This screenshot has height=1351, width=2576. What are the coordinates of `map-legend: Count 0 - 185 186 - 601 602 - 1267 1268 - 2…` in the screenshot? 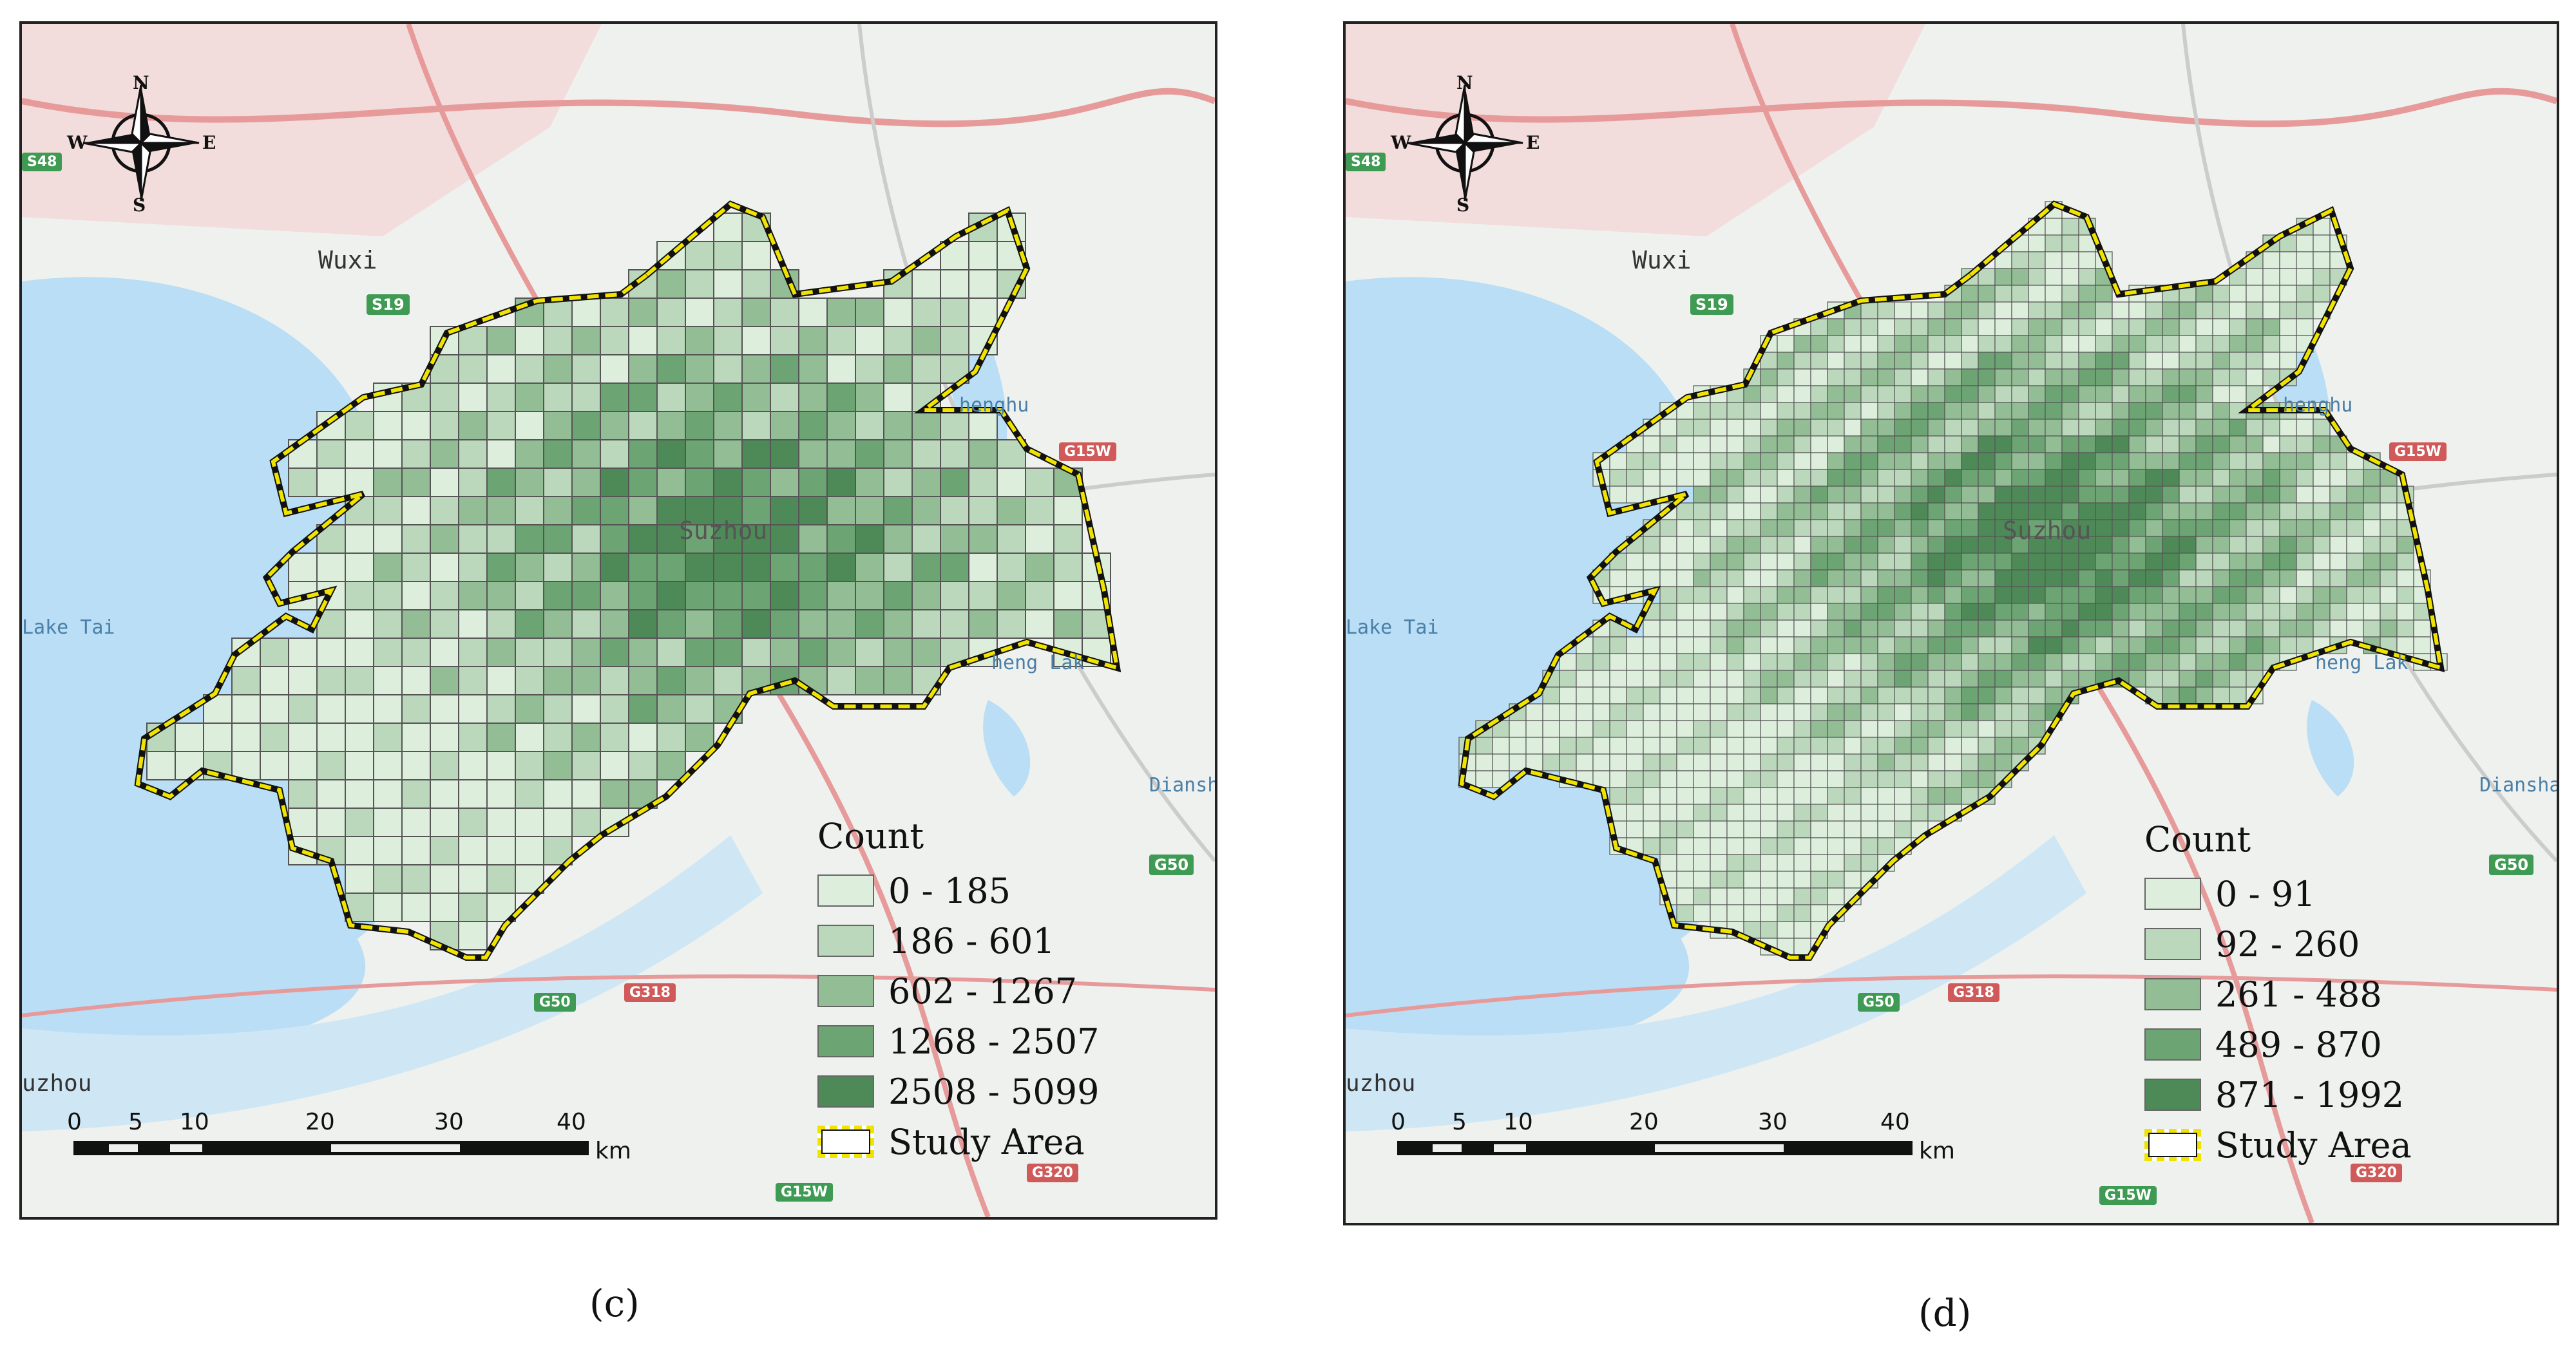 It's located at (958, 991).